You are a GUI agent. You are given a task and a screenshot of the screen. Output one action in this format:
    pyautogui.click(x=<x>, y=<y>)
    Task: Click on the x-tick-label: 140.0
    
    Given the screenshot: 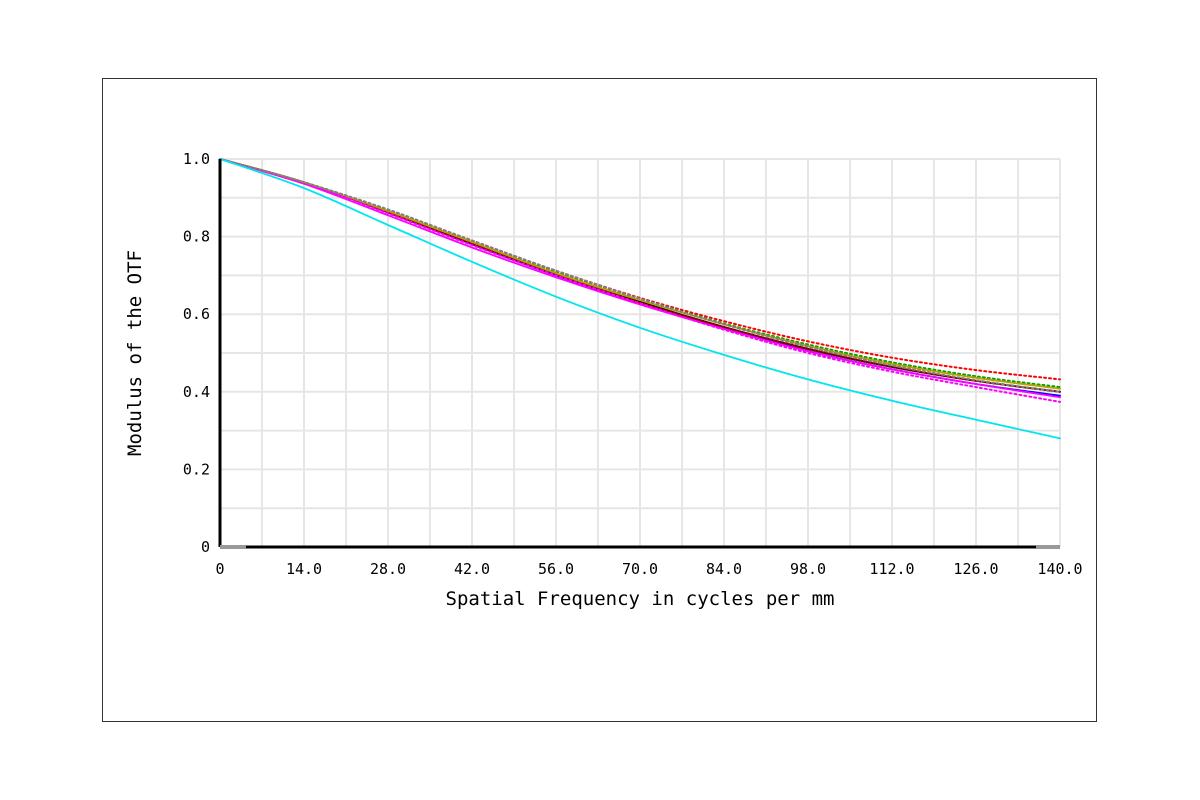 What is the action you would take?
    pyautogui.click(x=1059, y=569)
    